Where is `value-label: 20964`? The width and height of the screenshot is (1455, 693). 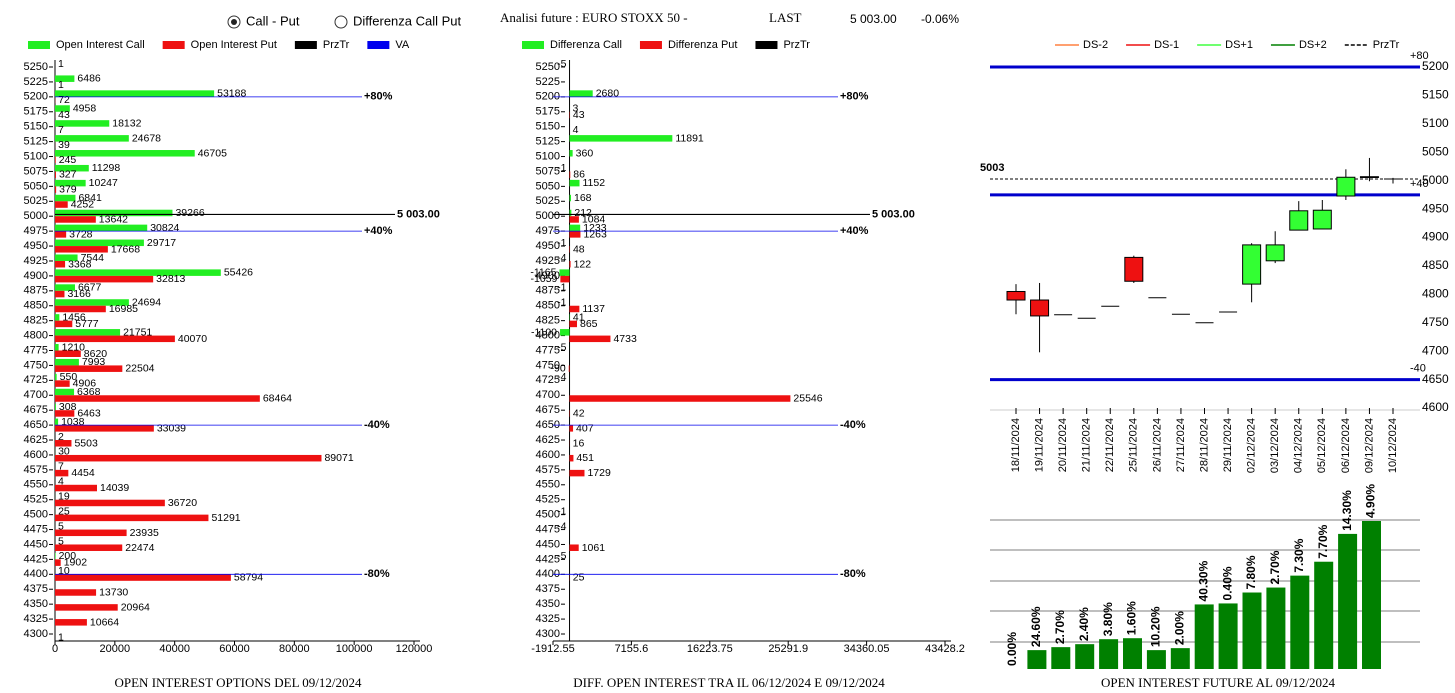
value-label: 20964 is located at coordinates (135, 607).